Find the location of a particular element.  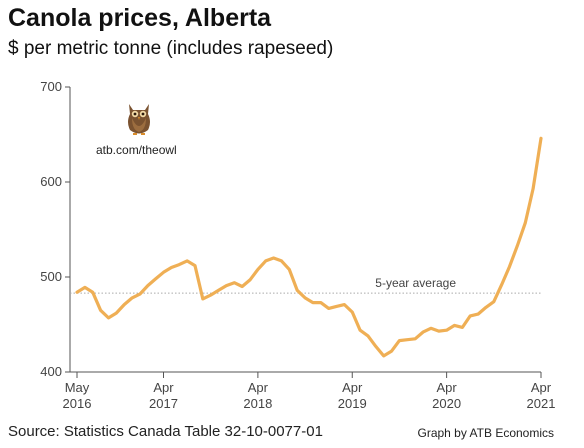

chart-subtitle: $ per metric tonne (includes rapeseed) is located at coordinates (171, 48).